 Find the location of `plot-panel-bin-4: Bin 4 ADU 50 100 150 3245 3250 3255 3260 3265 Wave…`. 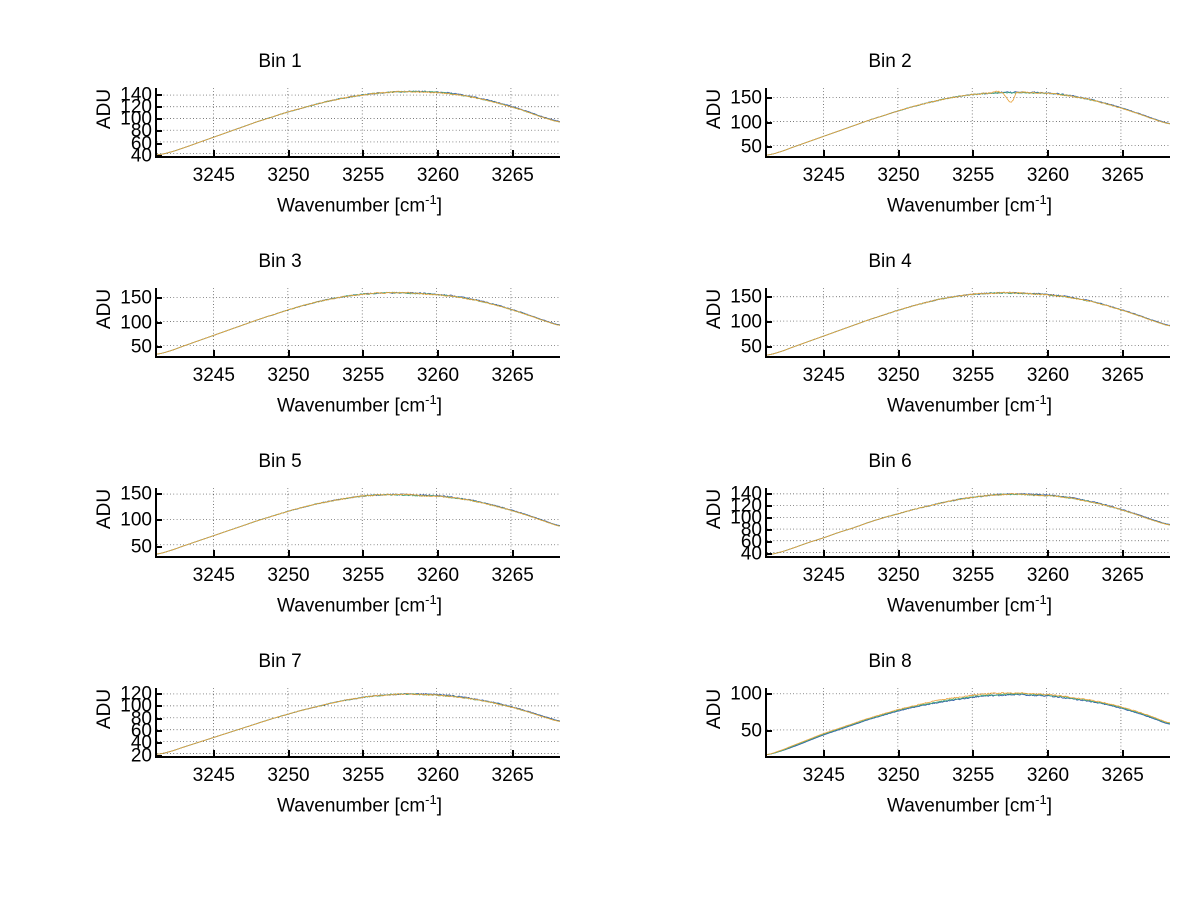

plot-panel-bin-4: Bin 4 ADU 50 100 150 3245 3250 3255 3260 3265 Wave… is located at coordinates (890, 350).